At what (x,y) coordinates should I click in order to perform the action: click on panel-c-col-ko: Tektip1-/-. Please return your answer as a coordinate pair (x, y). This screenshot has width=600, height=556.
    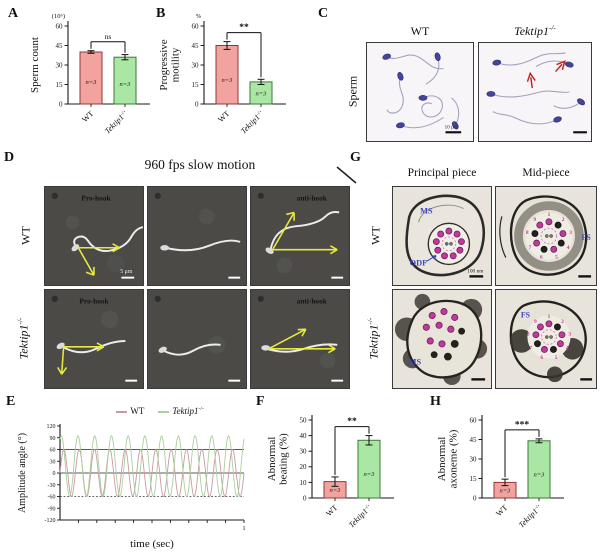
    Looking at the image, I should click on (535, 31).